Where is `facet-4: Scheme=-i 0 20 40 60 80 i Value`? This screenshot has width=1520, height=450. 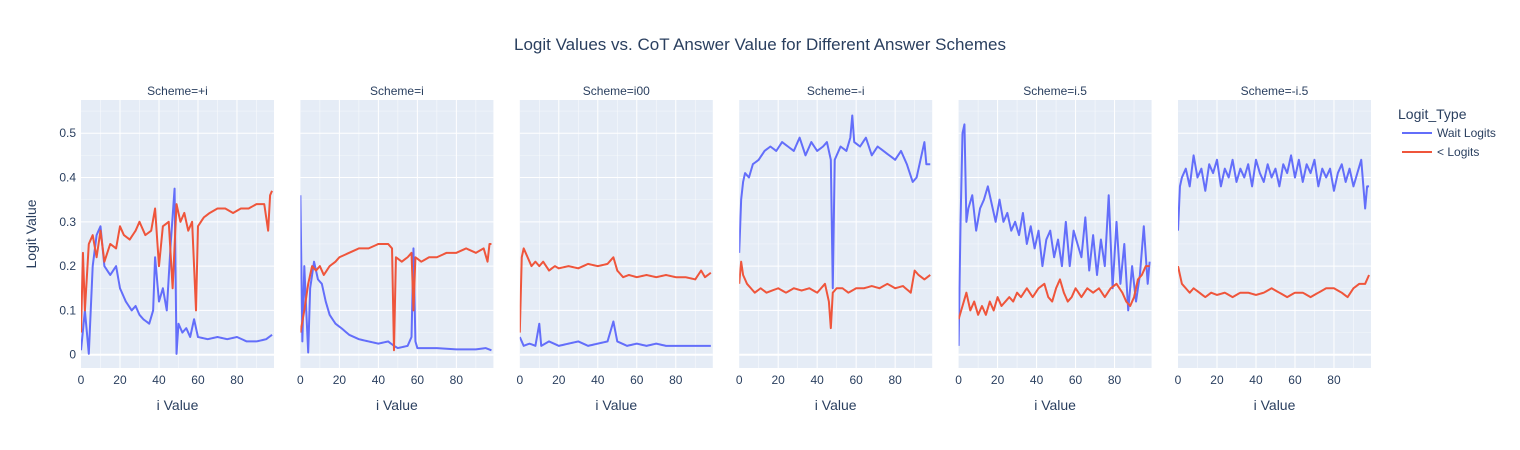
facet-4: Scheme=-i 0 20 40 60 80 i Value is located at coordinates (834, 248).